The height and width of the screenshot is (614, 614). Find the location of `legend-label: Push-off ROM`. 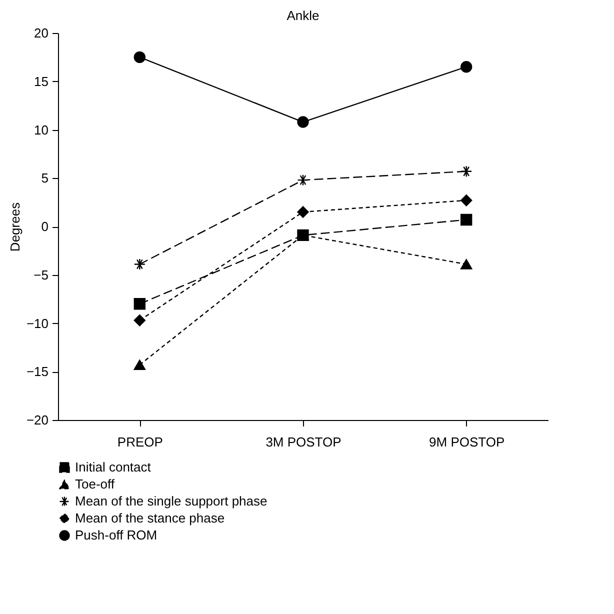

legend-label: Push-off ROM is located at coordinates (116, 535).